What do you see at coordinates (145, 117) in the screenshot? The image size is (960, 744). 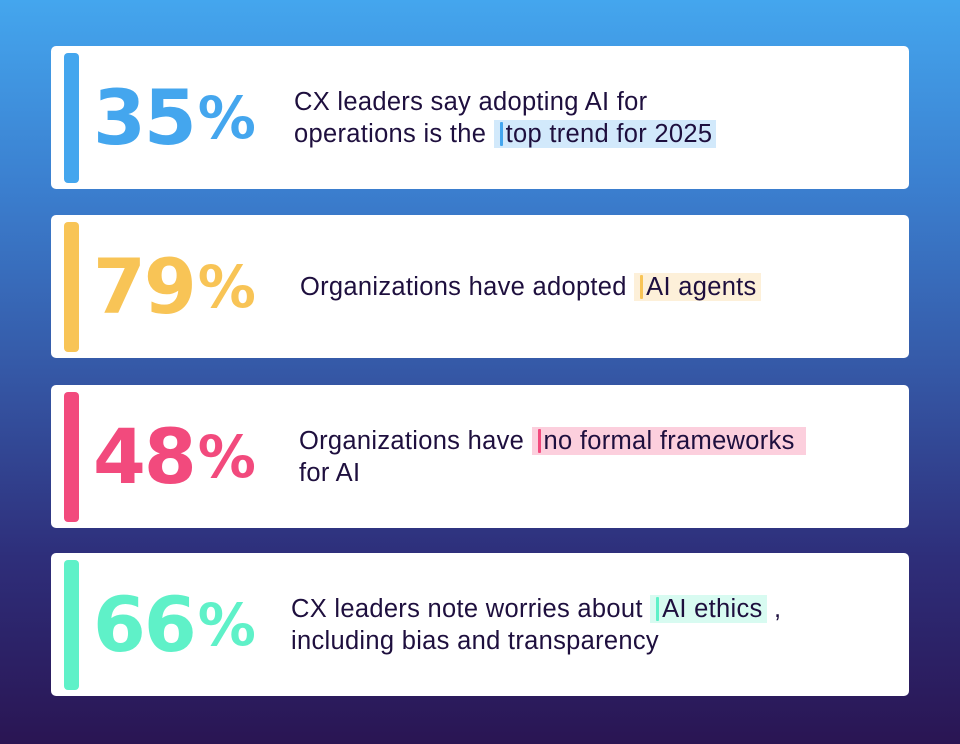 I see `stat-value: 35` at bounding box center [145, 117].